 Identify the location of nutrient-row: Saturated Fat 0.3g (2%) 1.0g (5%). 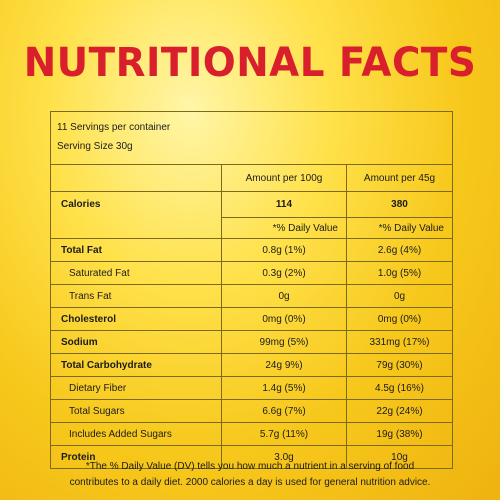
(251, 273).